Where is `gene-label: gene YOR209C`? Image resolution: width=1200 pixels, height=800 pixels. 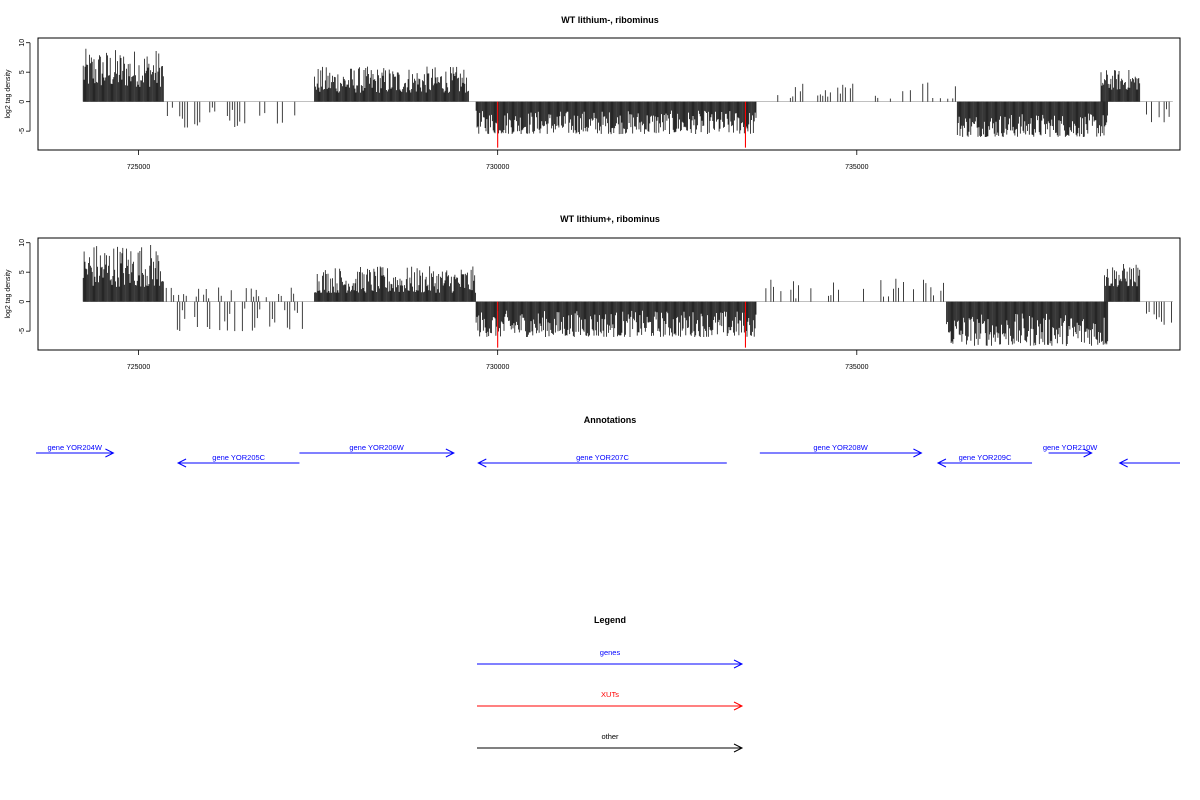
gene-label: gene YOR209C is located at coordinates (985, 457).